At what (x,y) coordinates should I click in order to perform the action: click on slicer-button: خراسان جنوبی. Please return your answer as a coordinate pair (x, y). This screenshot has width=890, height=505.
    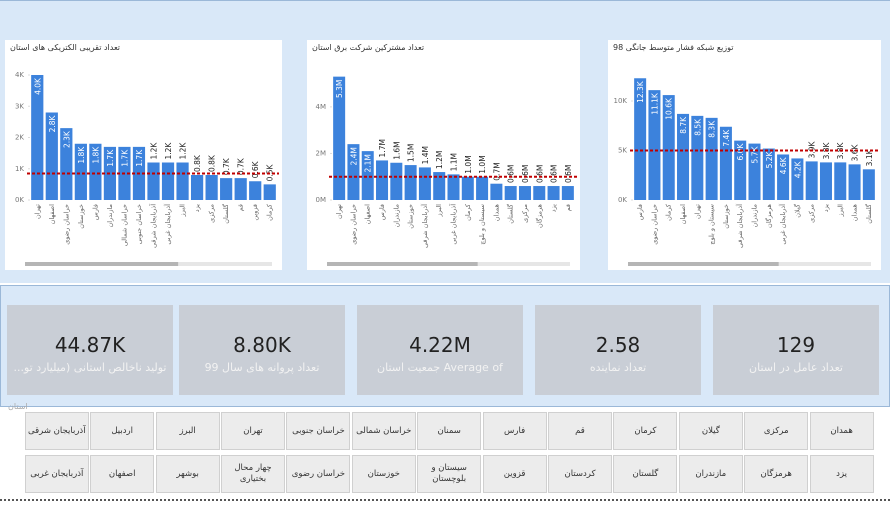
    Looking at the image, I should click on (318, 431).